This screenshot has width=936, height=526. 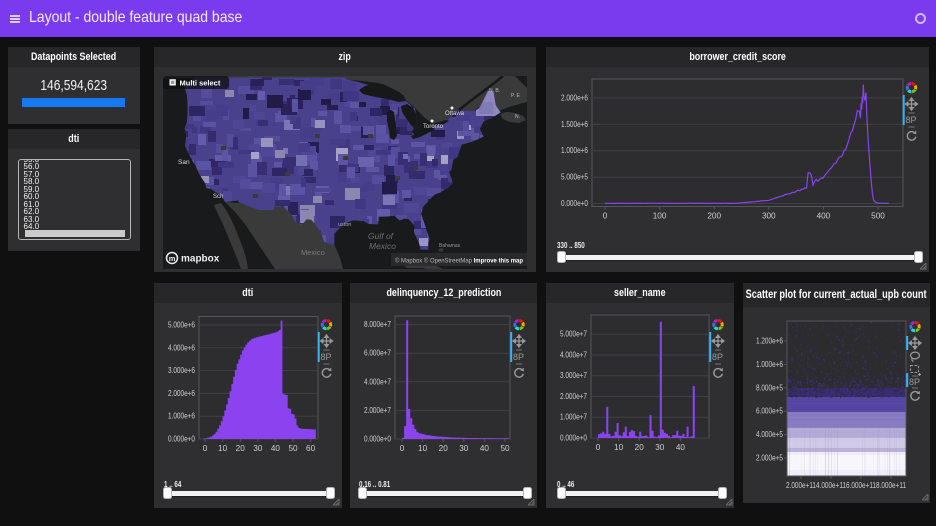 I want to click on svg-text: 3.000e+7, so click(x=573, y=375).